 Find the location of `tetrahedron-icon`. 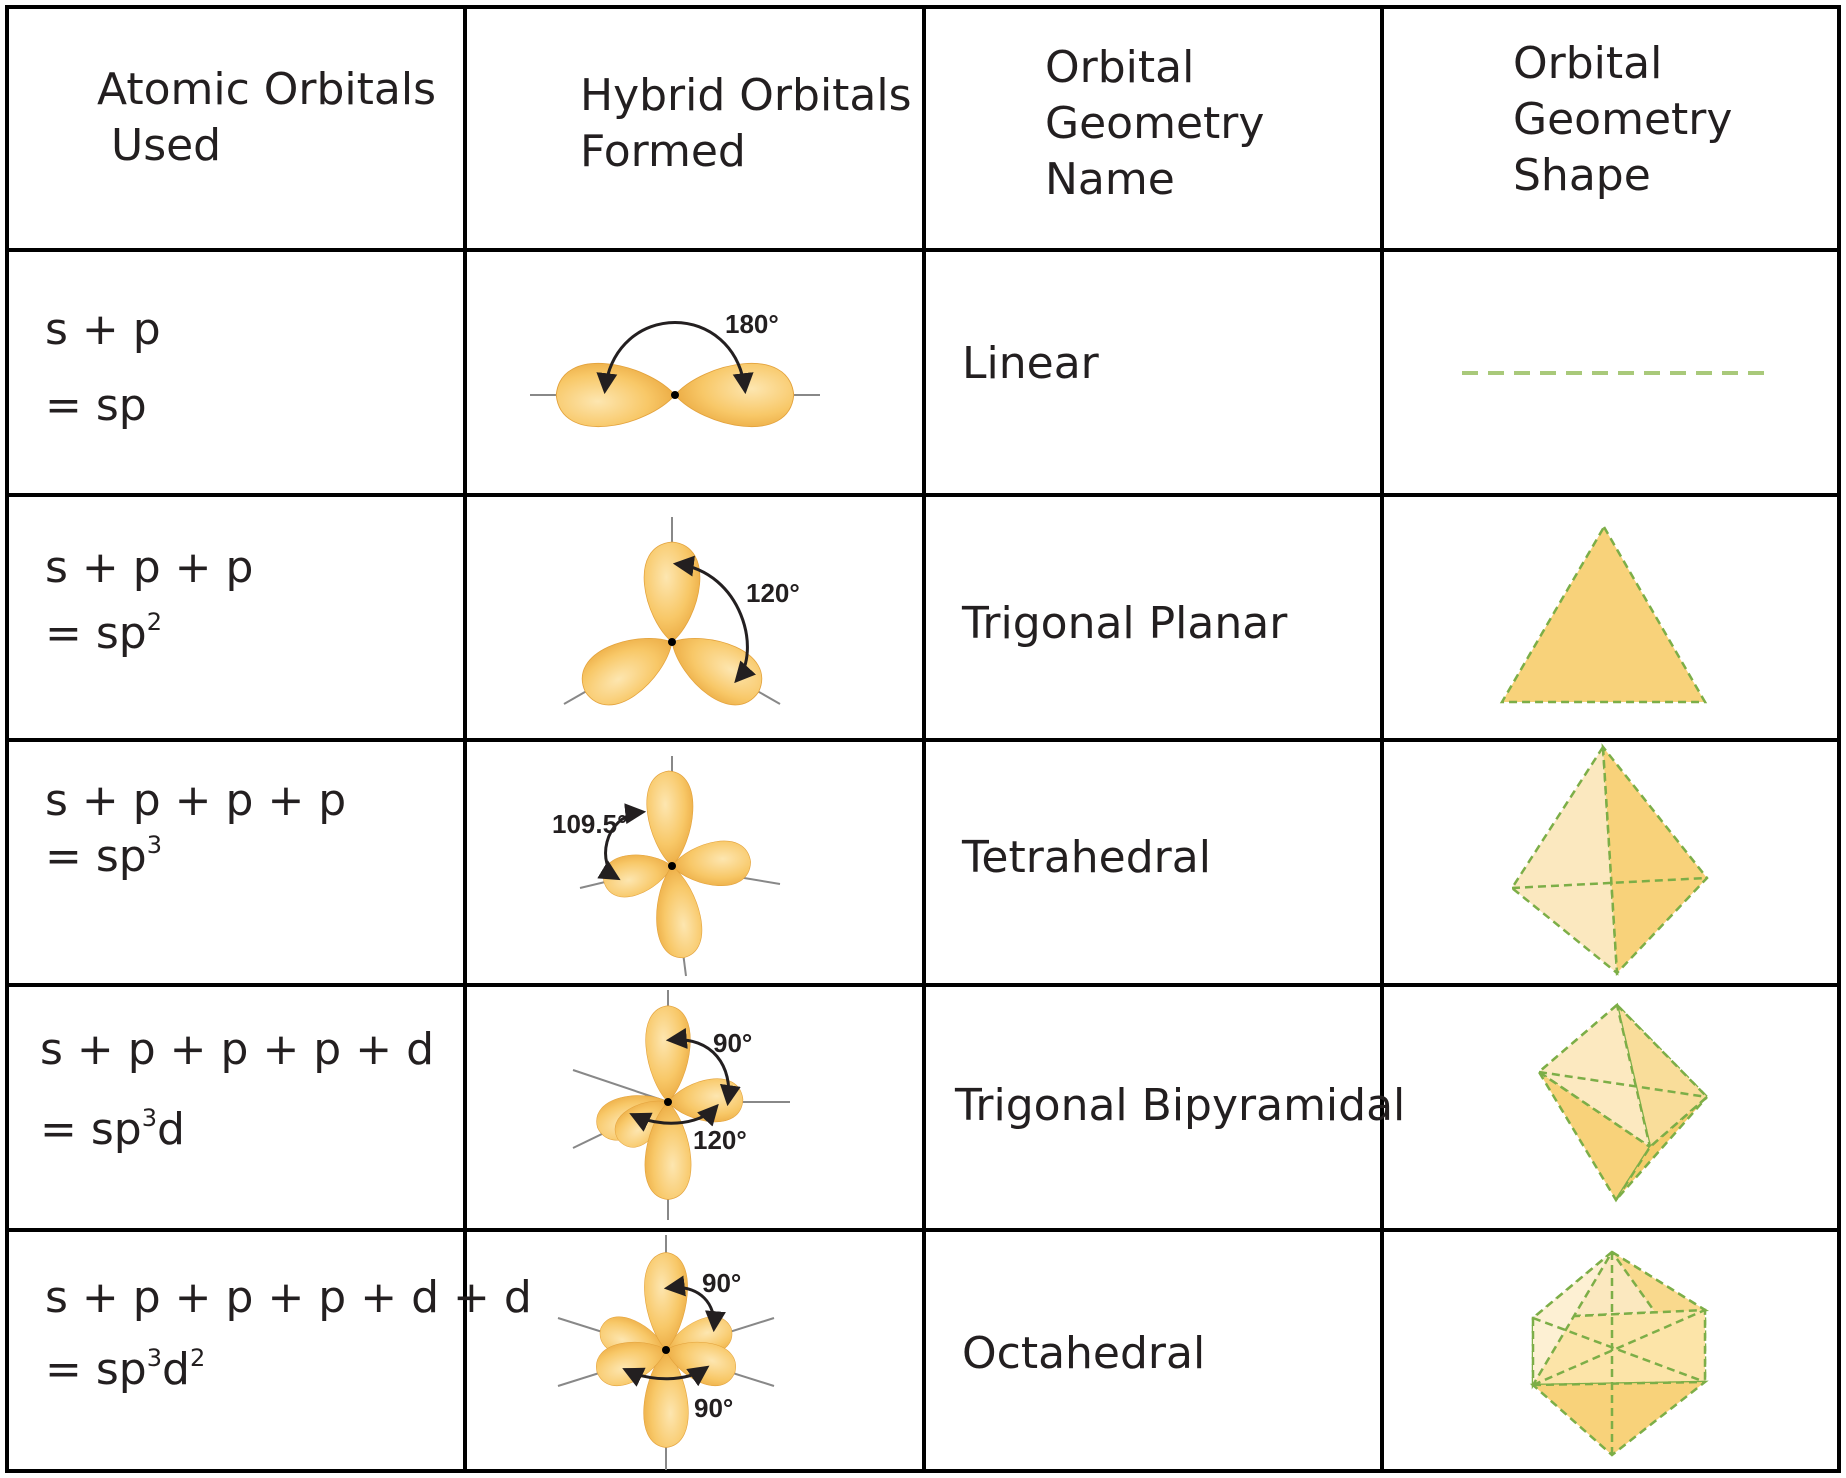

tetrahedron-icon is located at coordinates (1609, 859).